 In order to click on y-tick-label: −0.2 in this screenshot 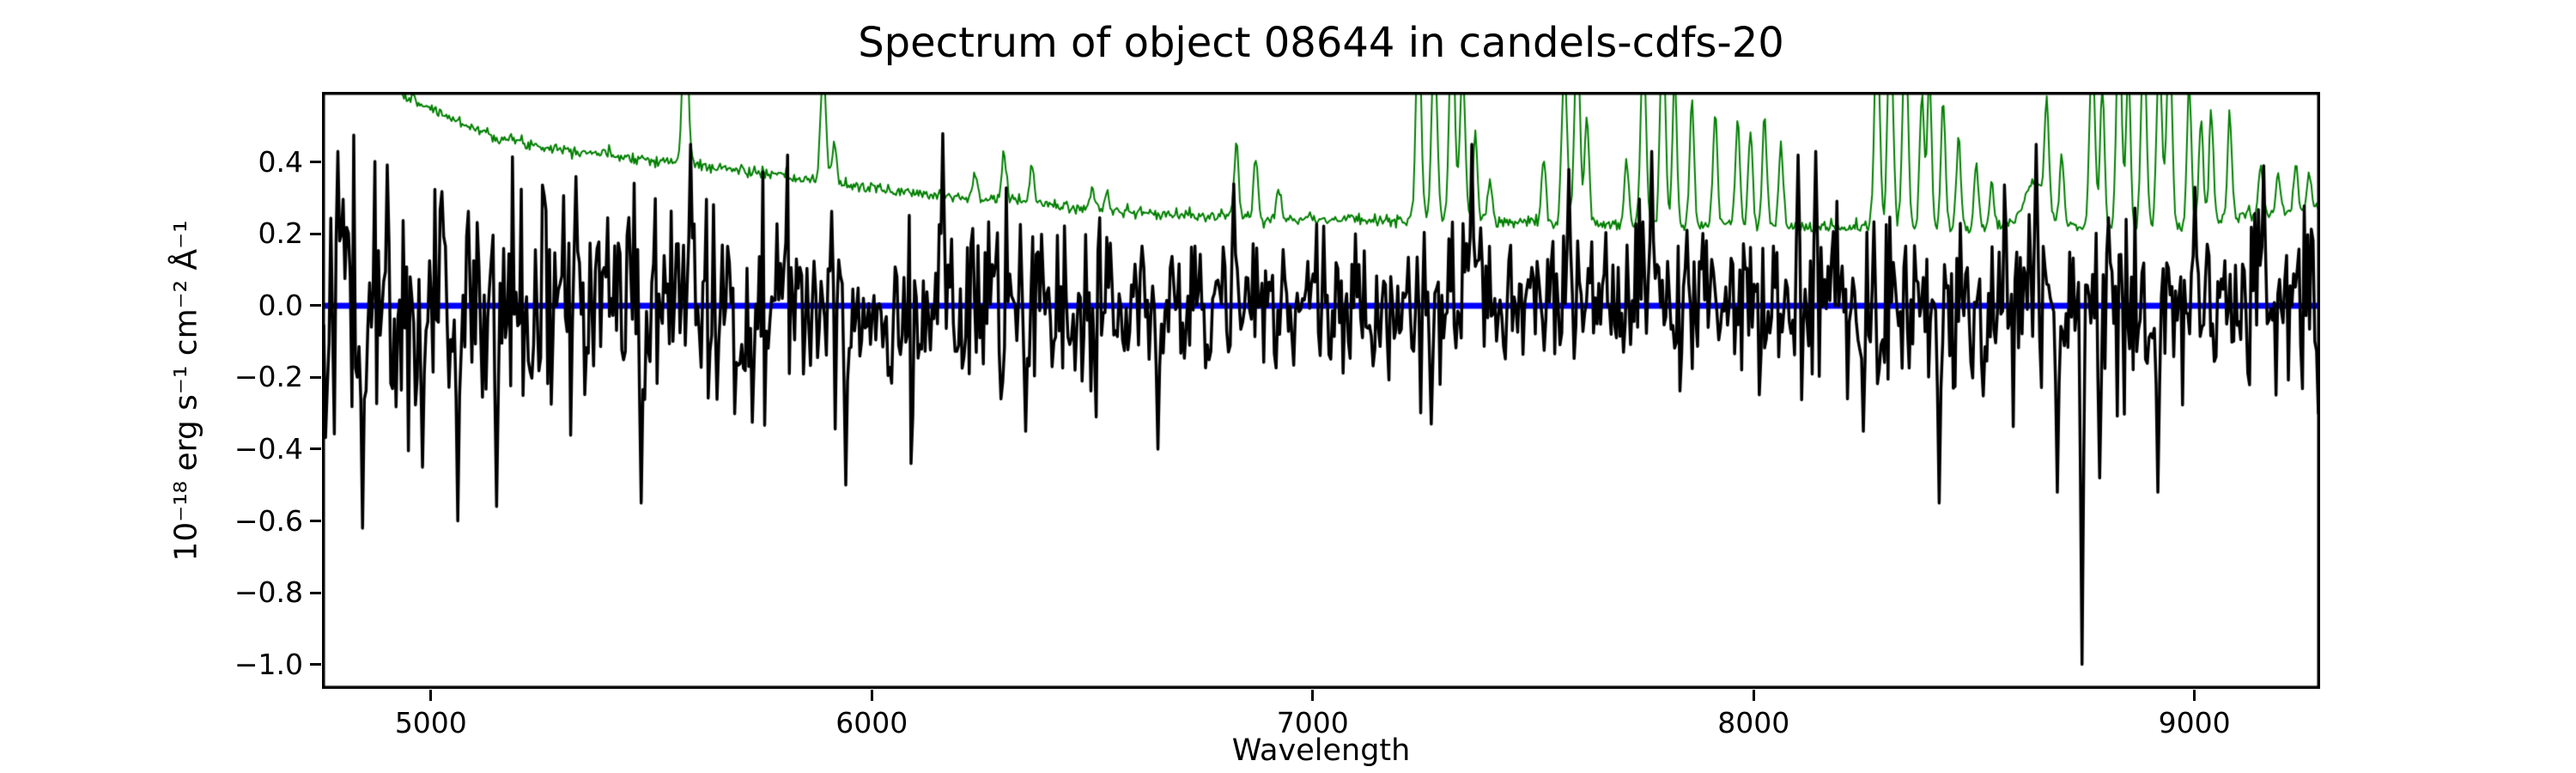, I will do `click(269, 377)`.